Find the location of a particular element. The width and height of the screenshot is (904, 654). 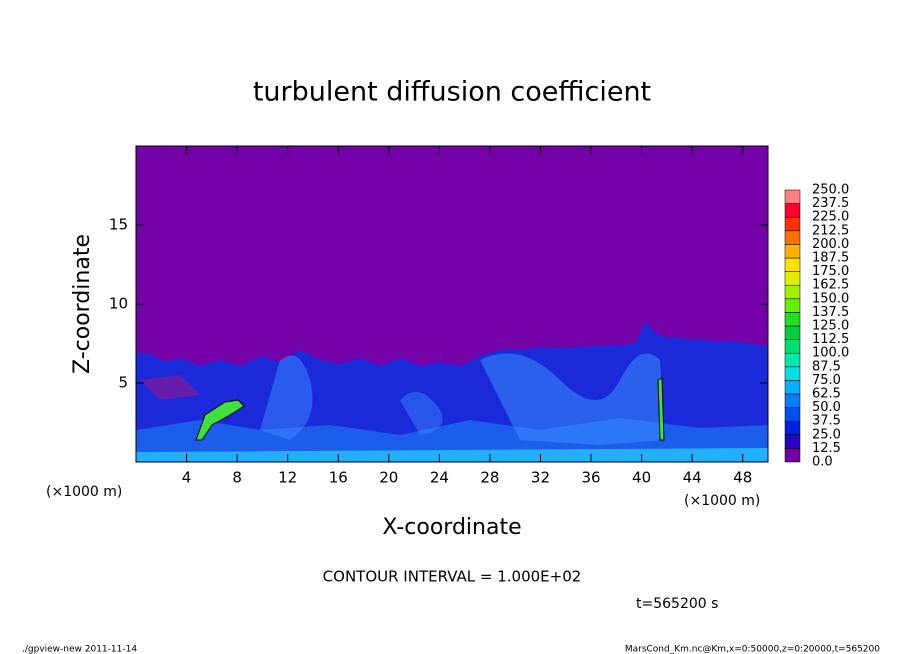

colorbar-label: 12.5 is located at coordinates (826, 448).